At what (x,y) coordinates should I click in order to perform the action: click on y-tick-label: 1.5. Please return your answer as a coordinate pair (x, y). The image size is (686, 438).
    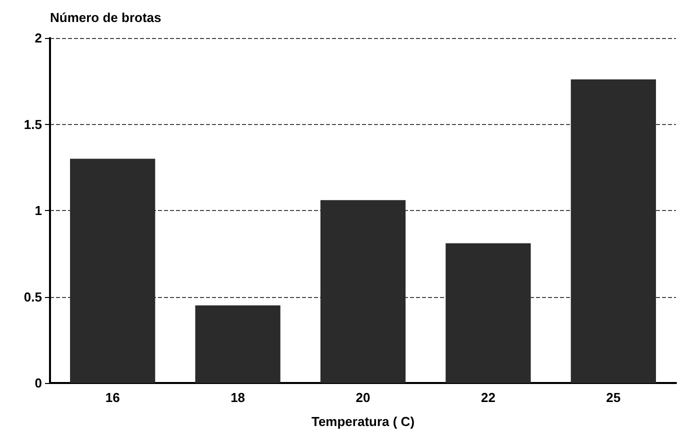
    Looking at the image, I should click on (33, 124).